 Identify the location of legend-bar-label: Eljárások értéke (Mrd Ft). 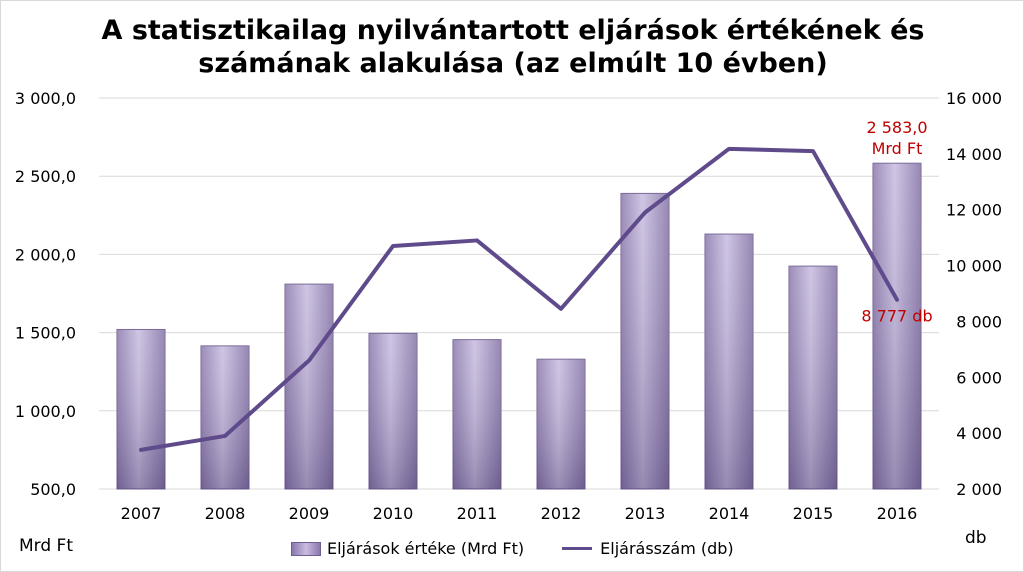
(426, 548).